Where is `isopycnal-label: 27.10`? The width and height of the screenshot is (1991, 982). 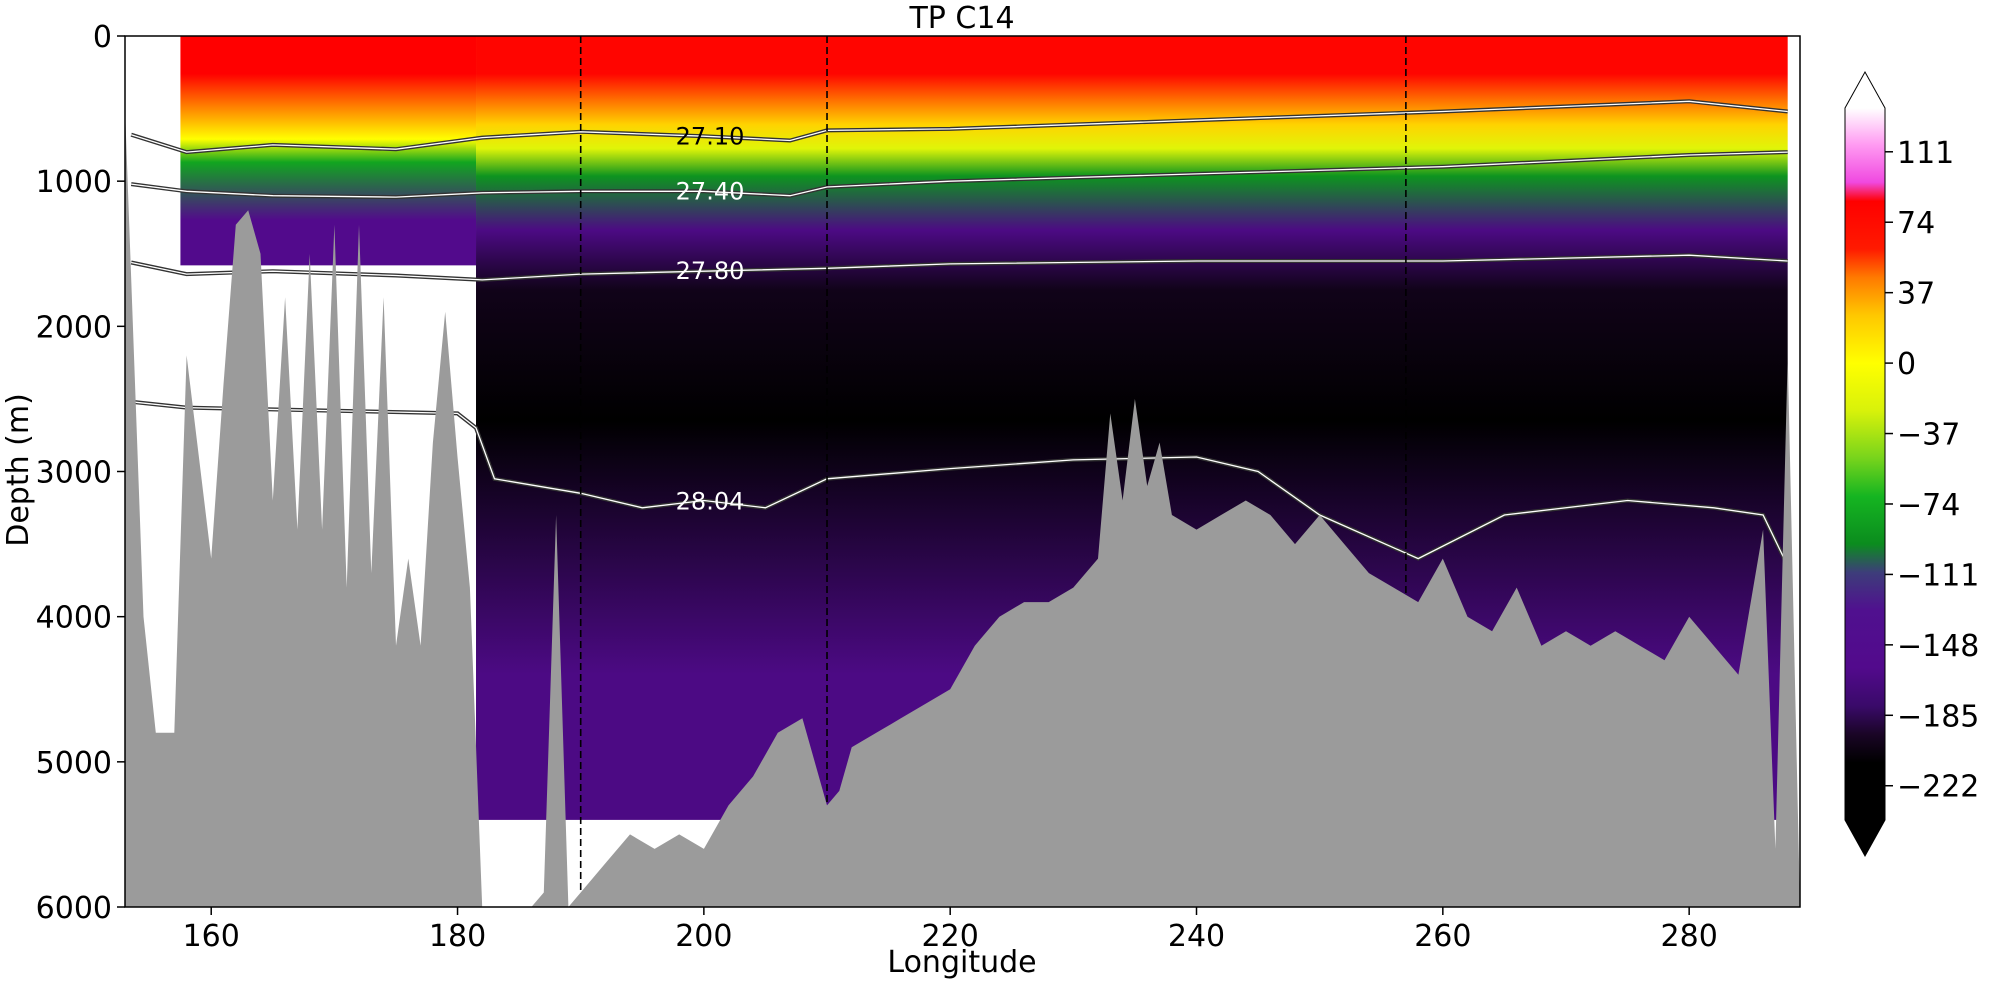 isopycnal-label: 27.10 is located at coordinates (710, 136).